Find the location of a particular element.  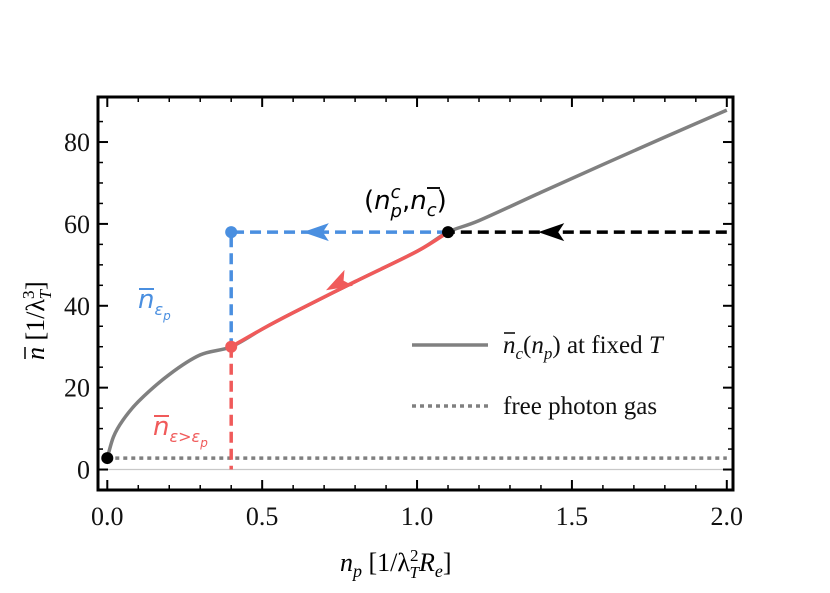

x-tick-label: 1.0 is located at coordinates (417, 516).